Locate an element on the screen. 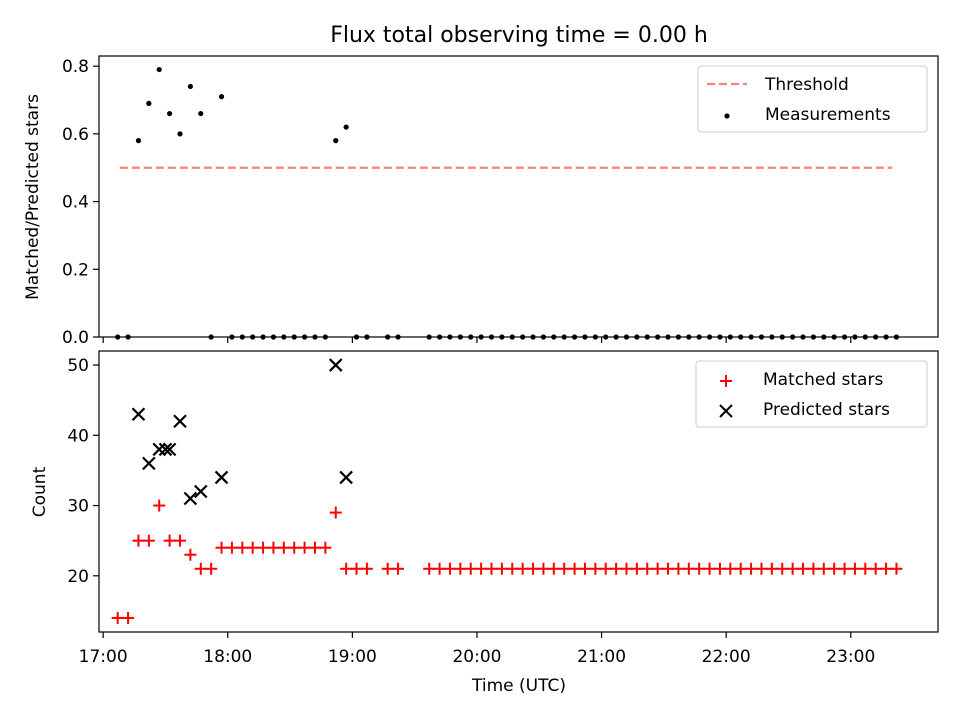 The height and width of the screenshot is (724, 960). top-ylabel: Matched/Predicted stars is located at coordinates (33, 197).